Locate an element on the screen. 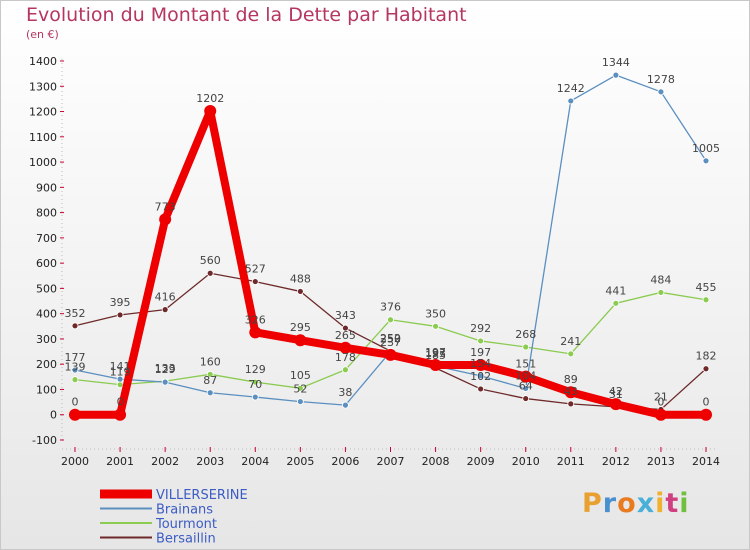 The image size is (750, 550). data-label: 64 is located at coordinates (526, 386).